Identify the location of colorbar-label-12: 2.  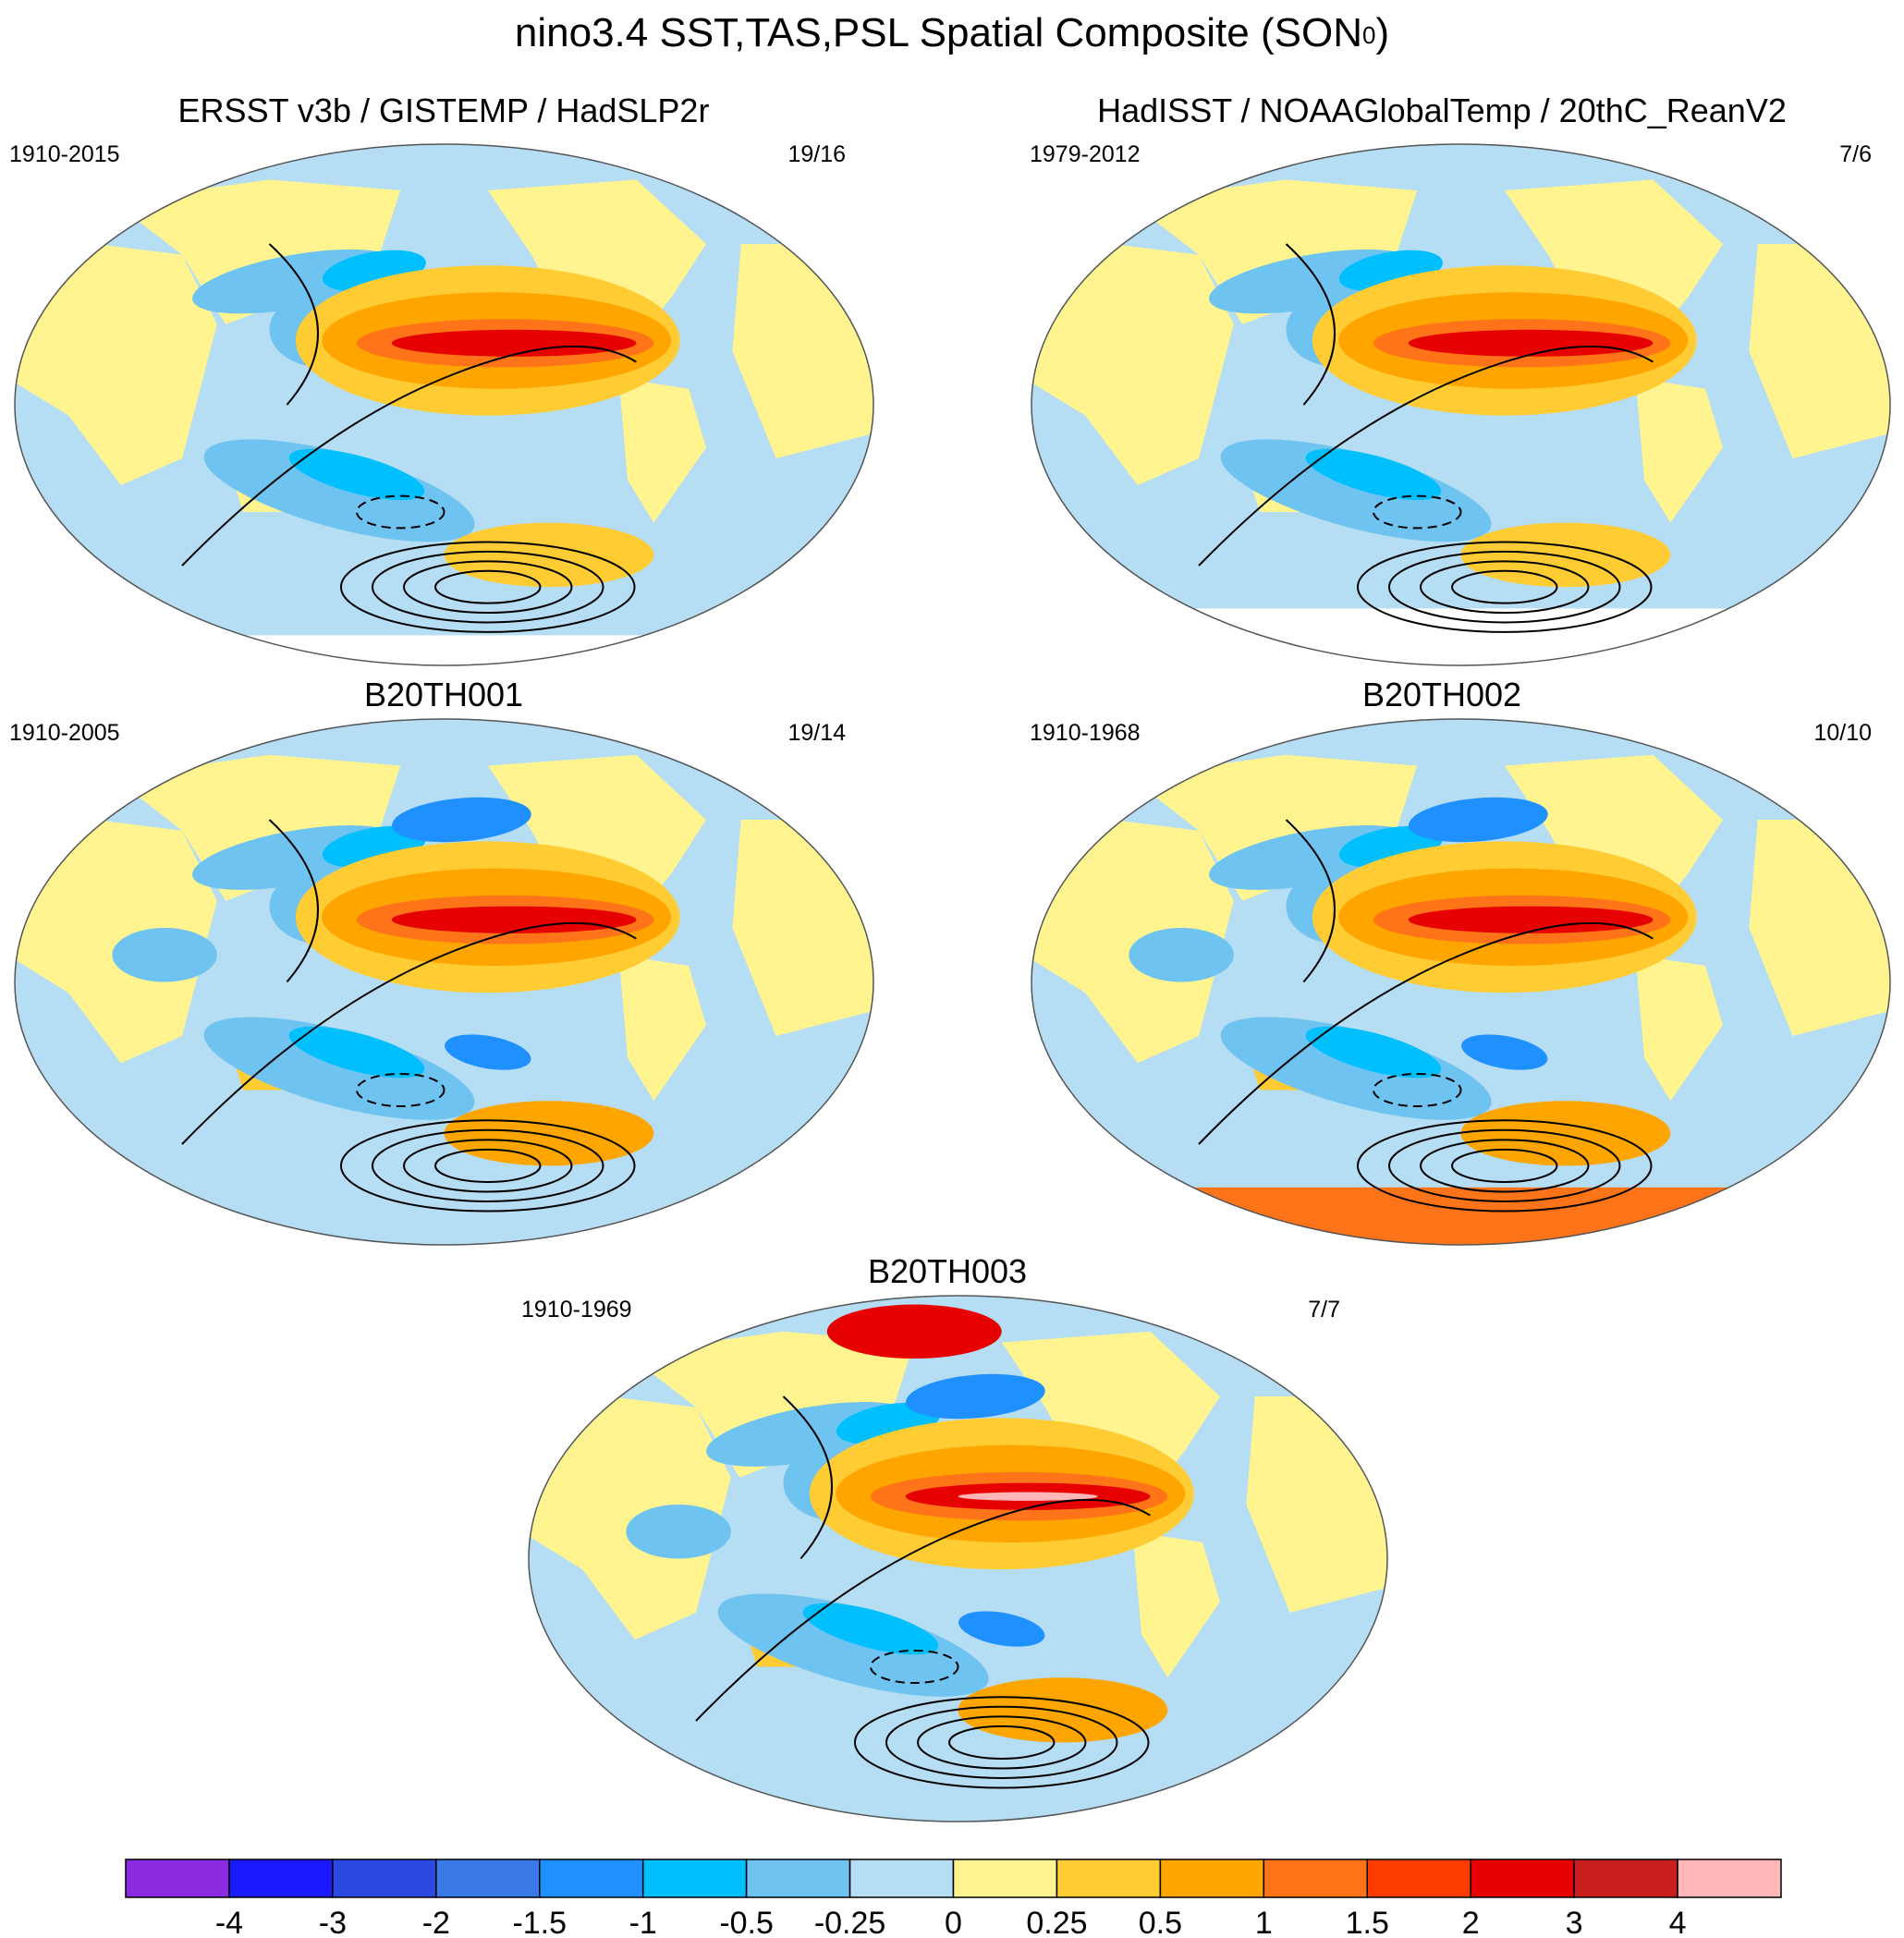
(1471, 1922).